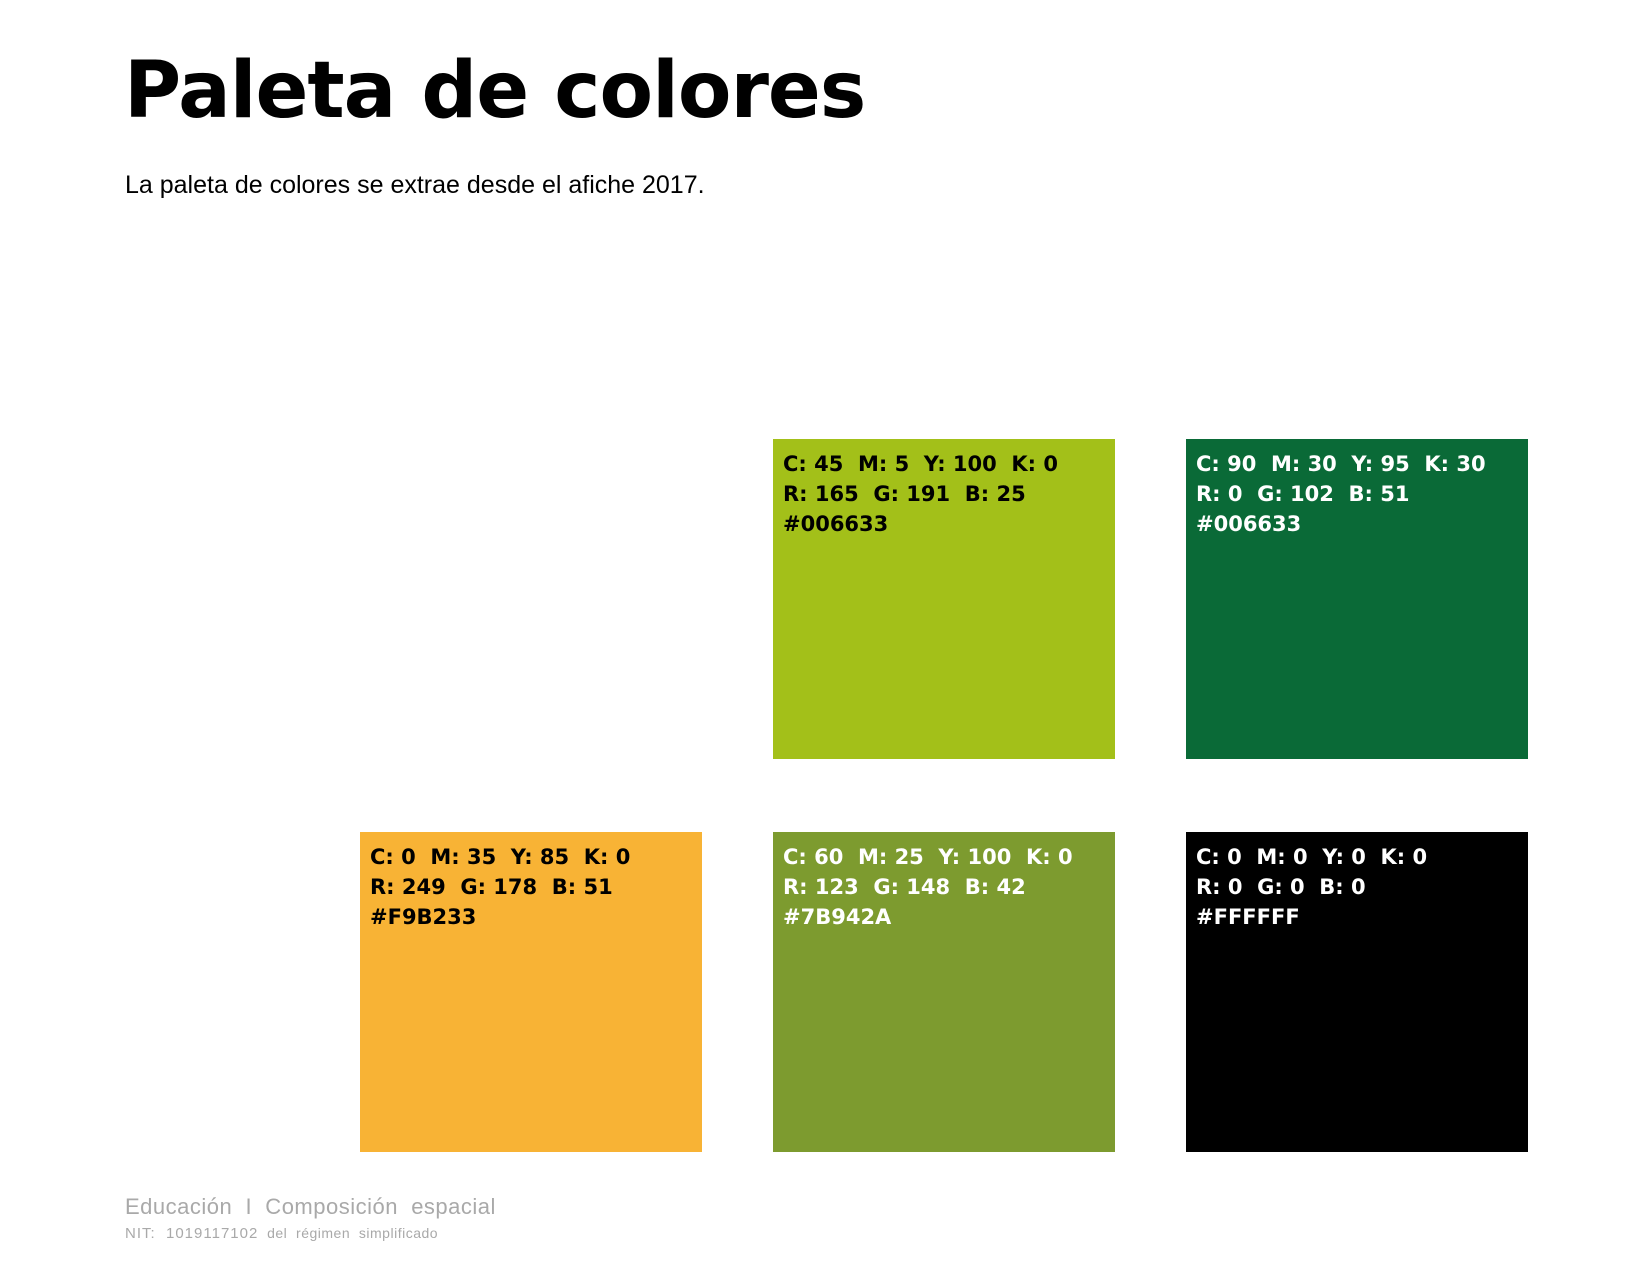 Image resolution: width=1650 pixels, height=1275 pixels. I want to click on swatch-rgb: R: 249 G: 178 B: 51, so click(491, 887).